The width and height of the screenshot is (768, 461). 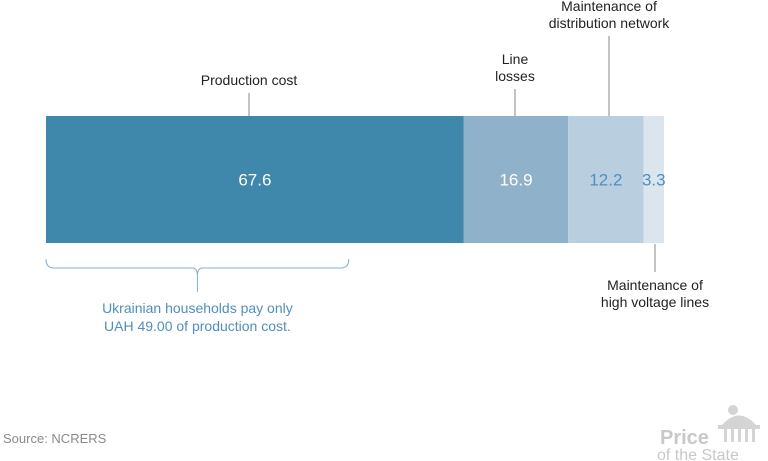 I want to click on segment-value-4: 3.3, so click(x=654, y=180).